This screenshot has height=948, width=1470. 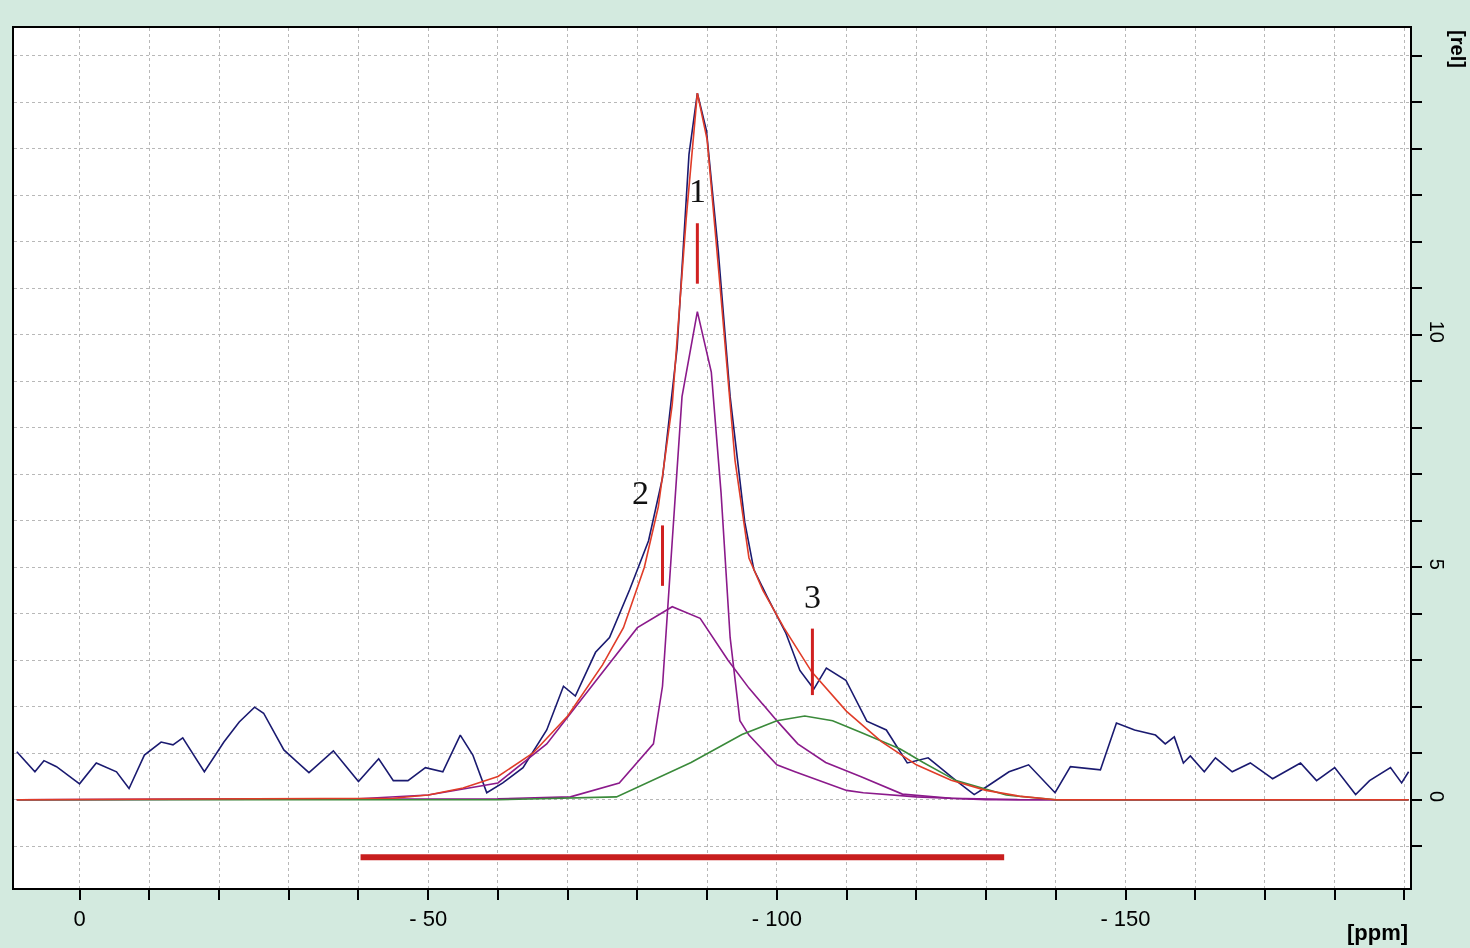 I want to click on y-axis-title: [rel], so click(x=1457, y=49).